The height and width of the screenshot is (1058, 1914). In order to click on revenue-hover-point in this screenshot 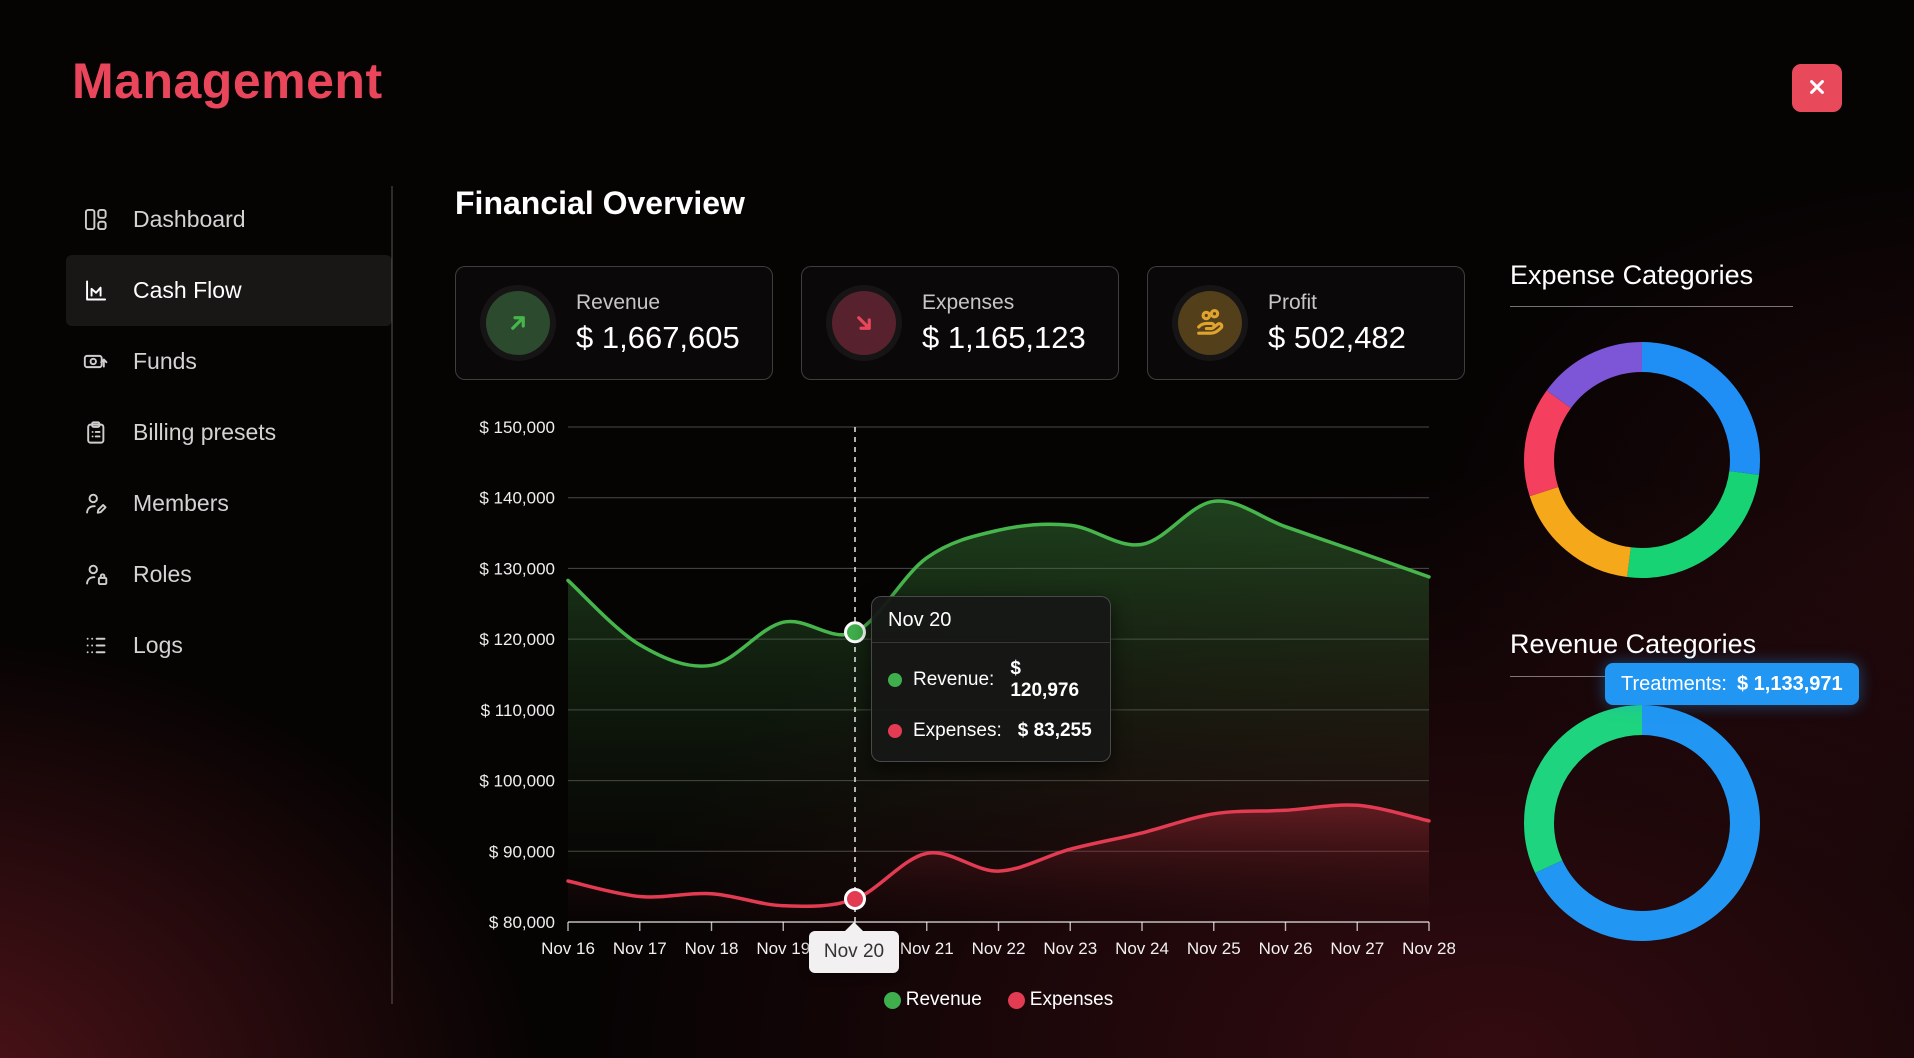, I will do `click(855, 632)`.